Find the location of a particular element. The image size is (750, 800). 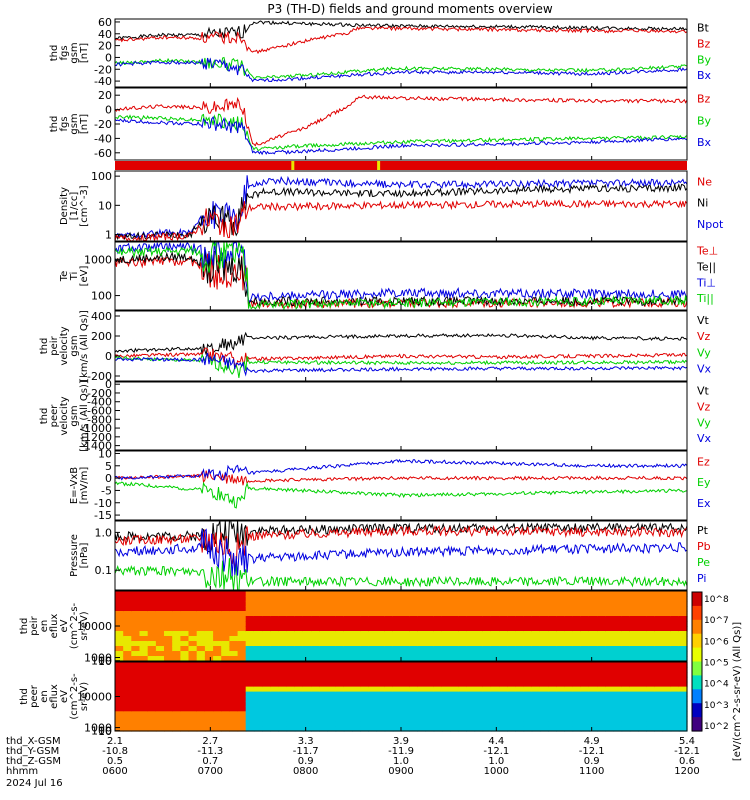

y-label-line: thd is located at coordinates (24, 626).